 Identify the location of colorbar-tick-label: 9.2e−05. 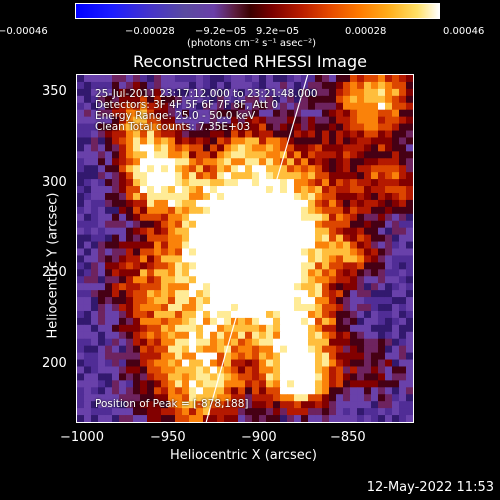
(278, 31).